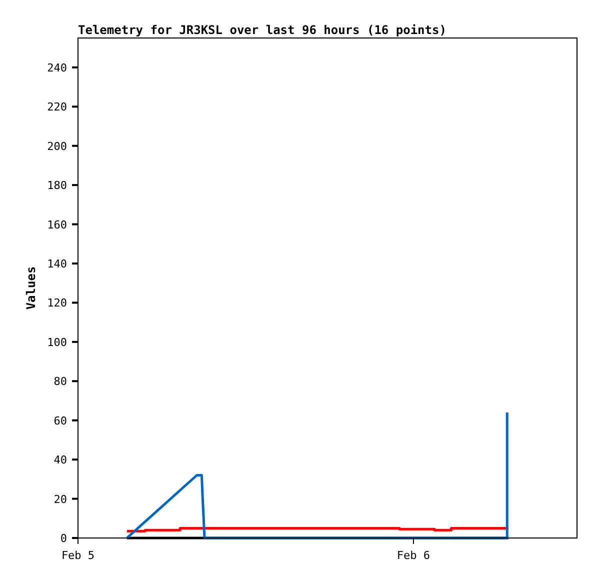 This screenshot has height=579, width=597. I want to click on y-tick-label: 200, so click(57, 146).